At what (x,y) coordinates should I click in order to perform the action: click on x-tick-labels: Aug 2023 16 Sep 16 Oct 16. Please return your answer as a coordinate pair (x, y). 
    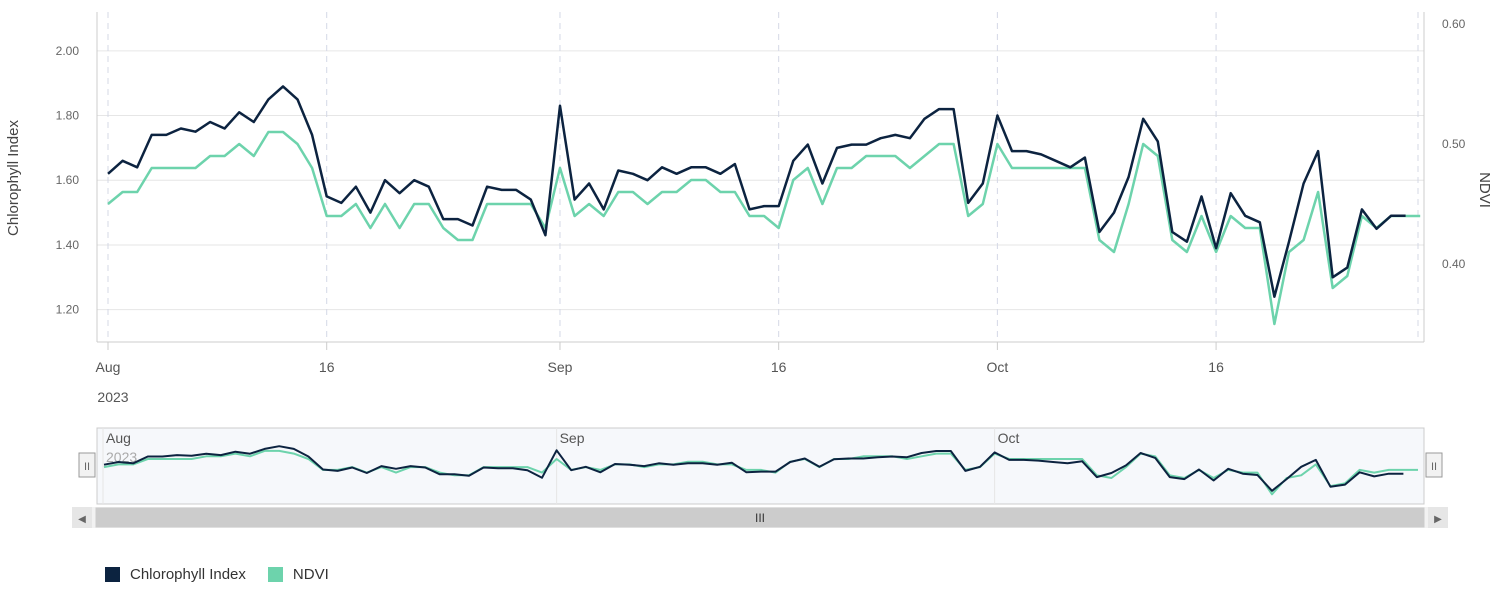
    Looking at the image, I should click on (660, 373).